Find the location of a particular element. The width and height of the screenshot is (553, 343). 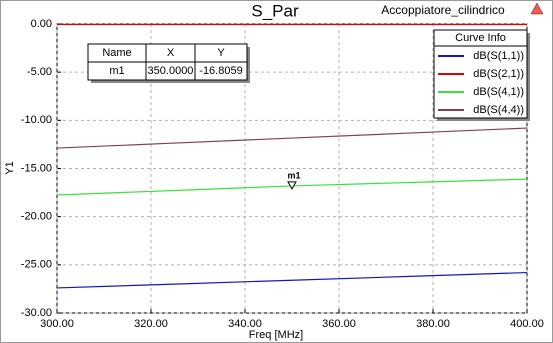

legend-label: dB(S(1,1)) is located at coordinates (498, 56).